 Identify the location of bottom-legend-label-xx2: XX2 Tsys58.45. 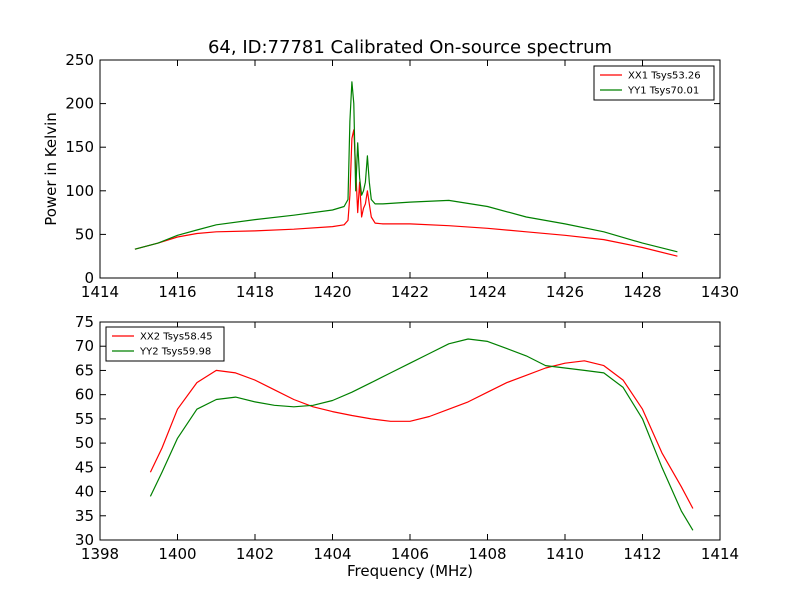
(176, 337).